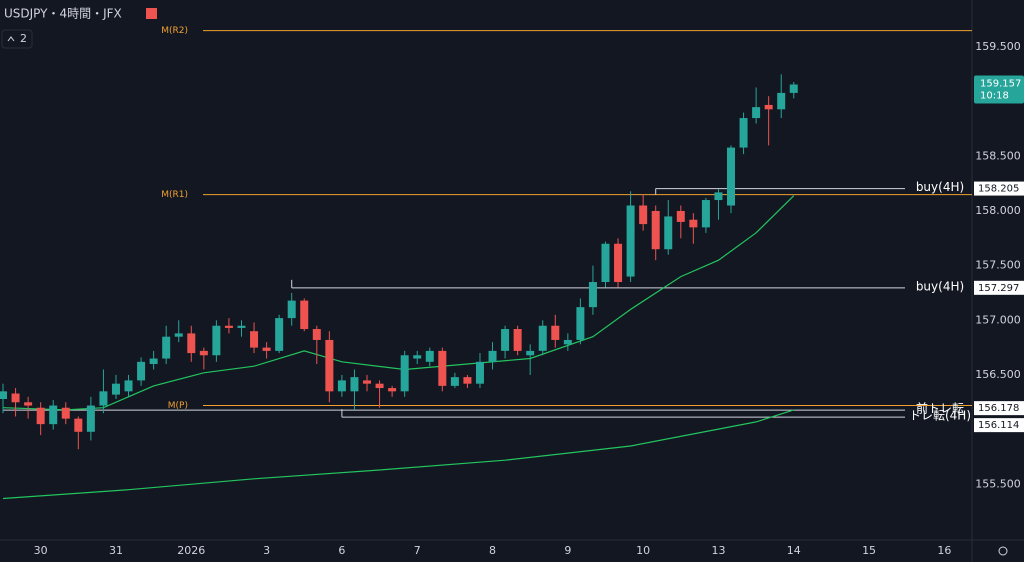  I want to click on price-tag-label: 158.205, so click(998, 189).